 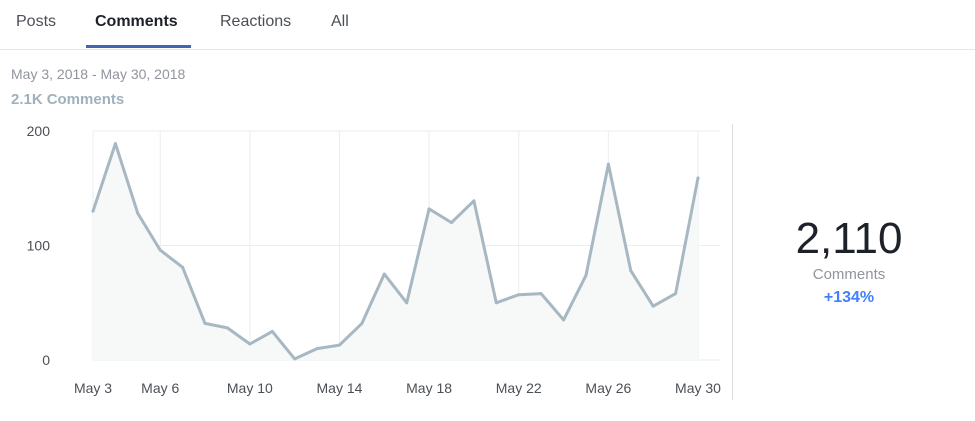 What do you see at coordinates (46, 360) in the screenshot?
I see `y-tick-label: 0` at bounding box center [46, 360].